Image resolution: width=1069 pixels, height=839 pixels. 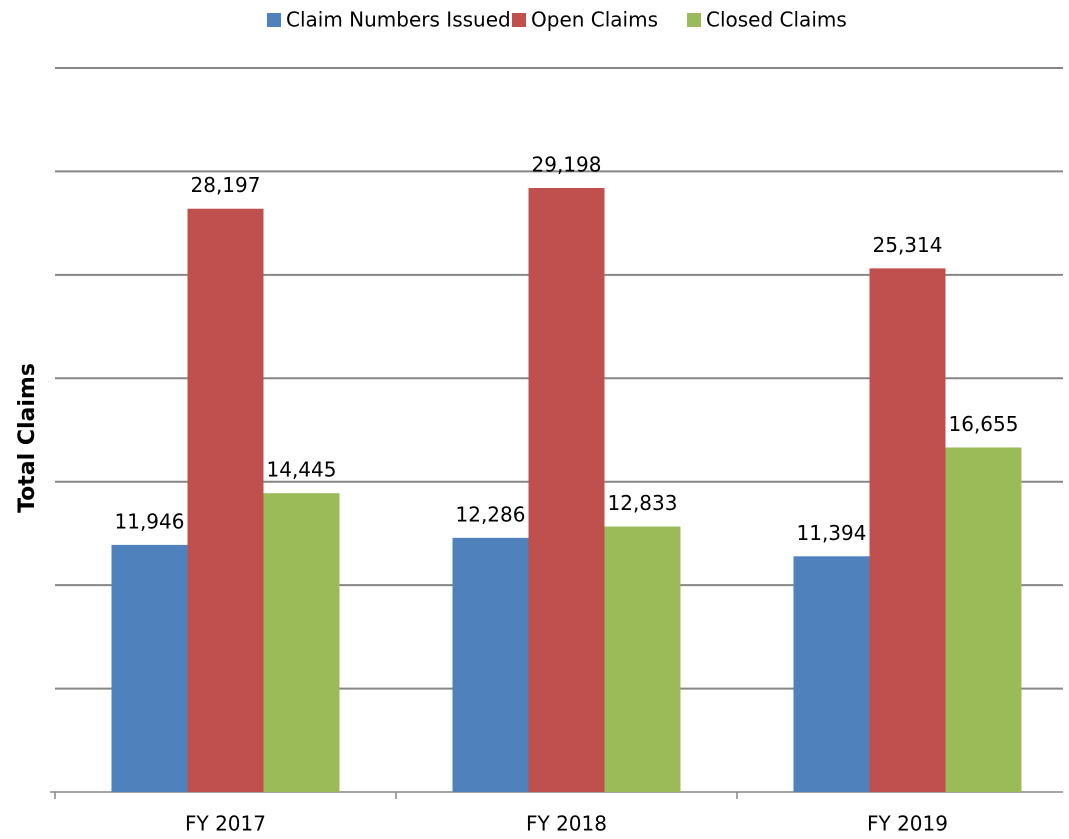 What do you see at coordinates (984, 424) in the screenshot?
I see `data-label: 16,655` at bounding box center [984, 424].